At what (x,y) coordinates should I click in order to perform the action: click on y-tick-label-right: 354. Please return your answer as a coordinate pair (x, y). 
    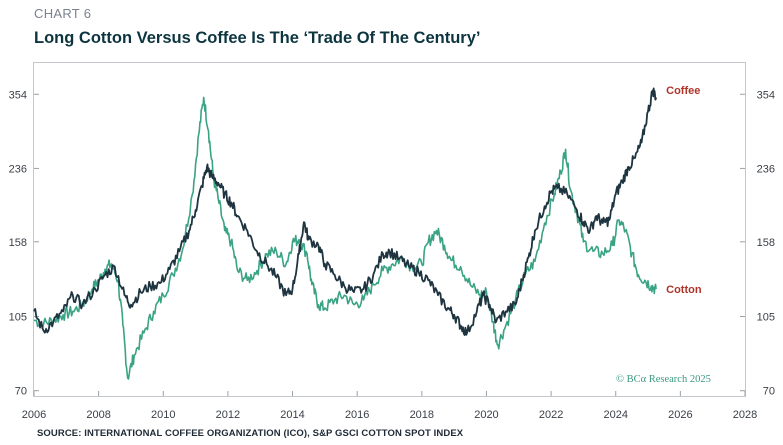
    Looking at the image, I should click on (766, 95).